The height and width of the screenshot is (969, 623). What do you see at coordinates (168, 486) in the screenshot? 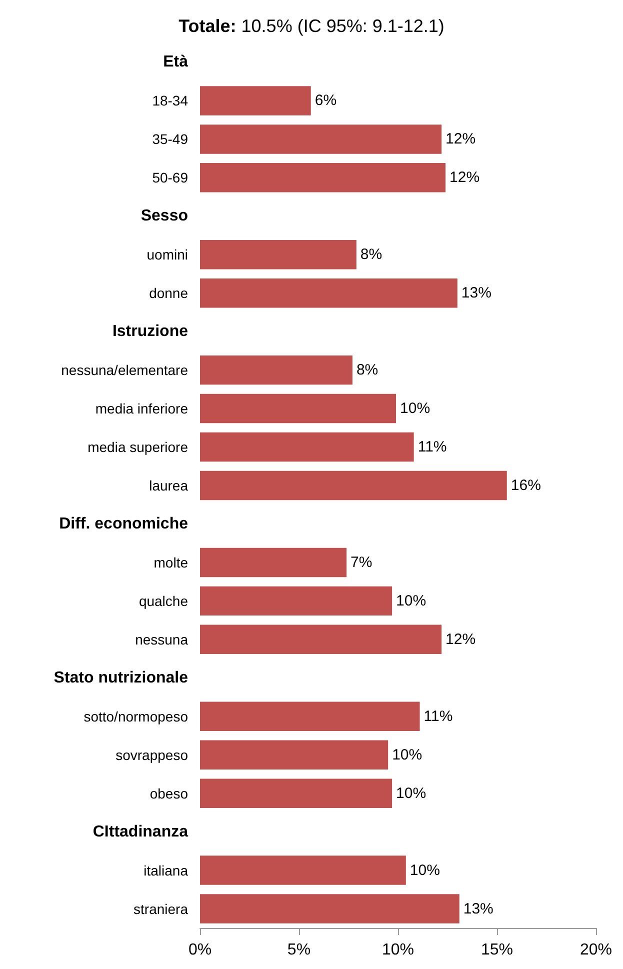
I see `y-tick-label: laurea` at bounding box center [168, 486].